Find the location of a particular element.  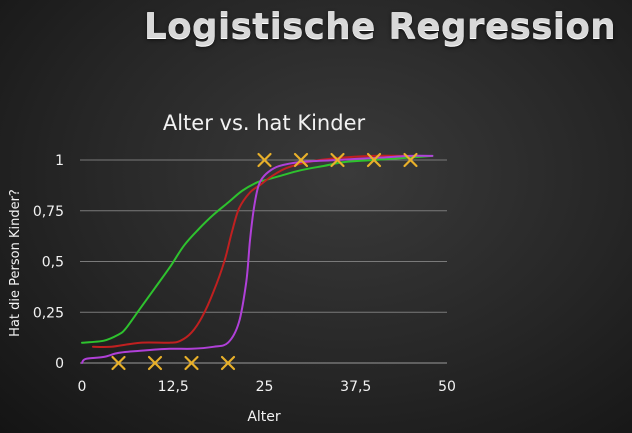

x-tick-label: 12,5 is located at coordinates (173, 387).